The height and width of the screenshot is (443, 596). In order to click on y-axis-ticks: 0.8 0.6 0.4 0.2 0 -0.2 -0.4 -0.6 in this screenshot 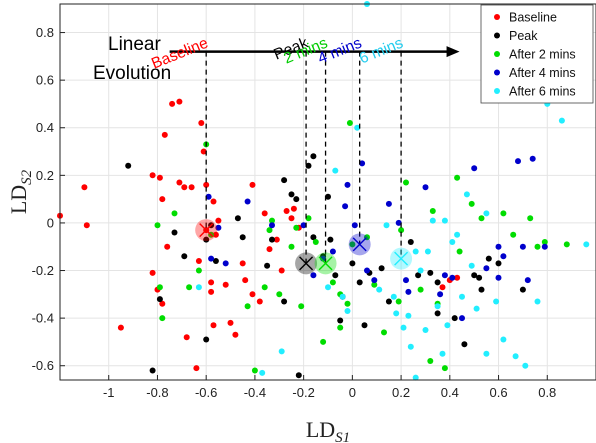, I will do `click(48, 199)`.